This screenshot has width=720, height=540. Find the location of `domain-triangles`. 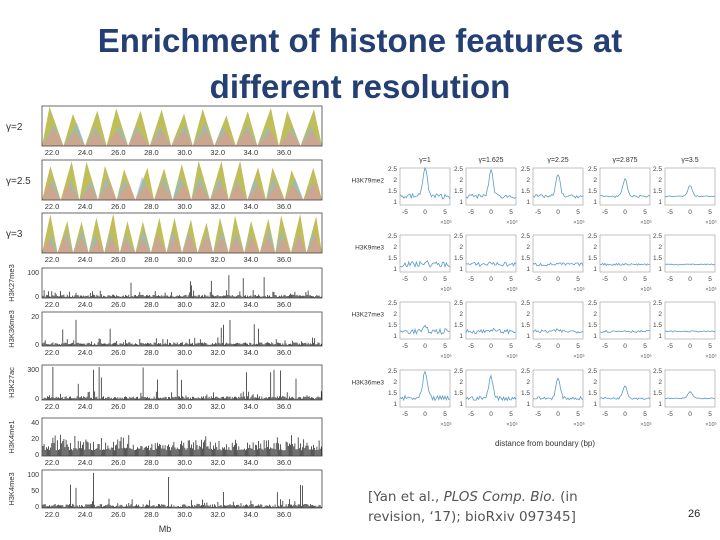

domain-triangles is located at coordinates (182, 244).